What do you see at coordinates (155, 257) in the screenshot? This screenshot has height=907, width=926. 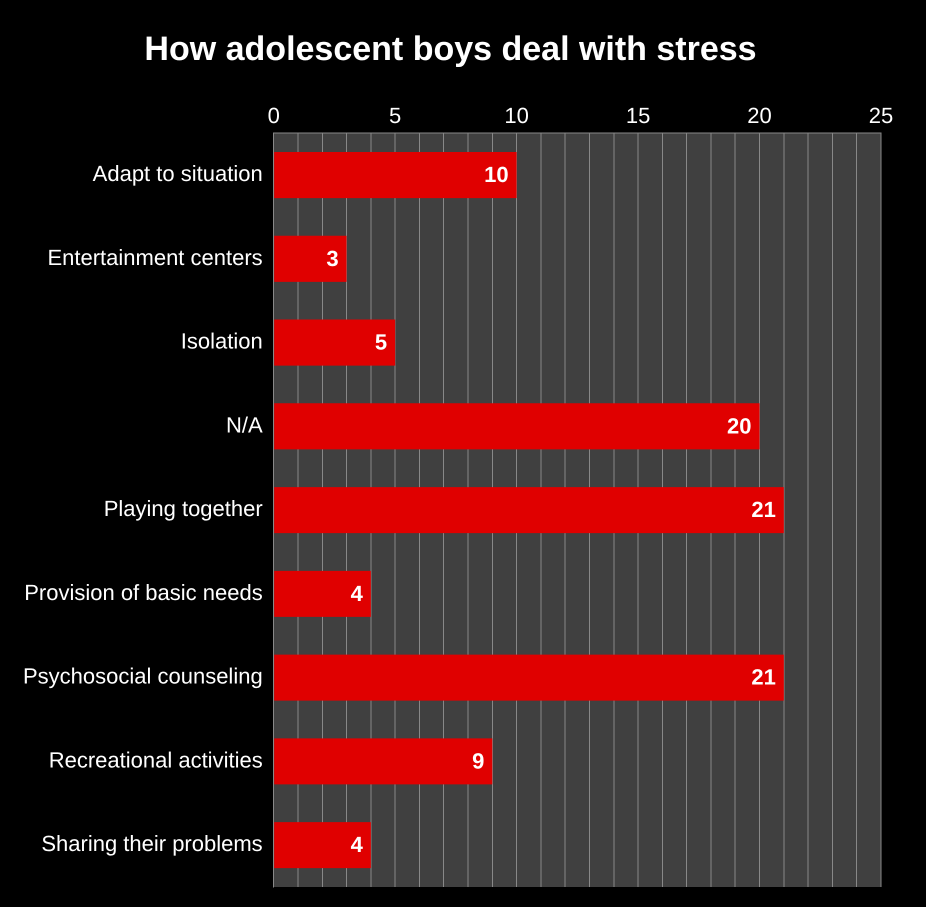 I see `y-tick-label: Entertainment centers` at bounding box center [155, 257].